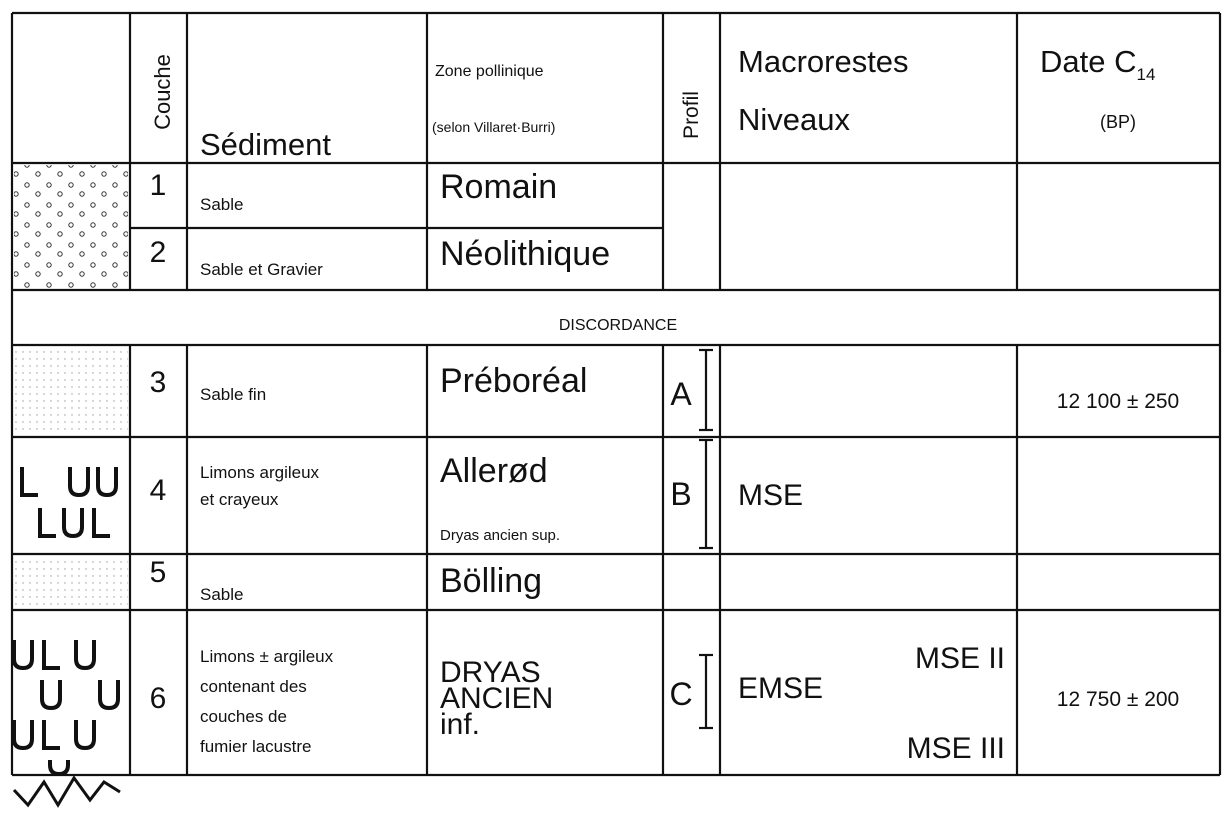 The width and height of the screenshot is (1223, 823). What do you see at coordinates (494, 471) in the screenshot?
I see `pollen-zone: Allerød` at bounding box center [494, 471].